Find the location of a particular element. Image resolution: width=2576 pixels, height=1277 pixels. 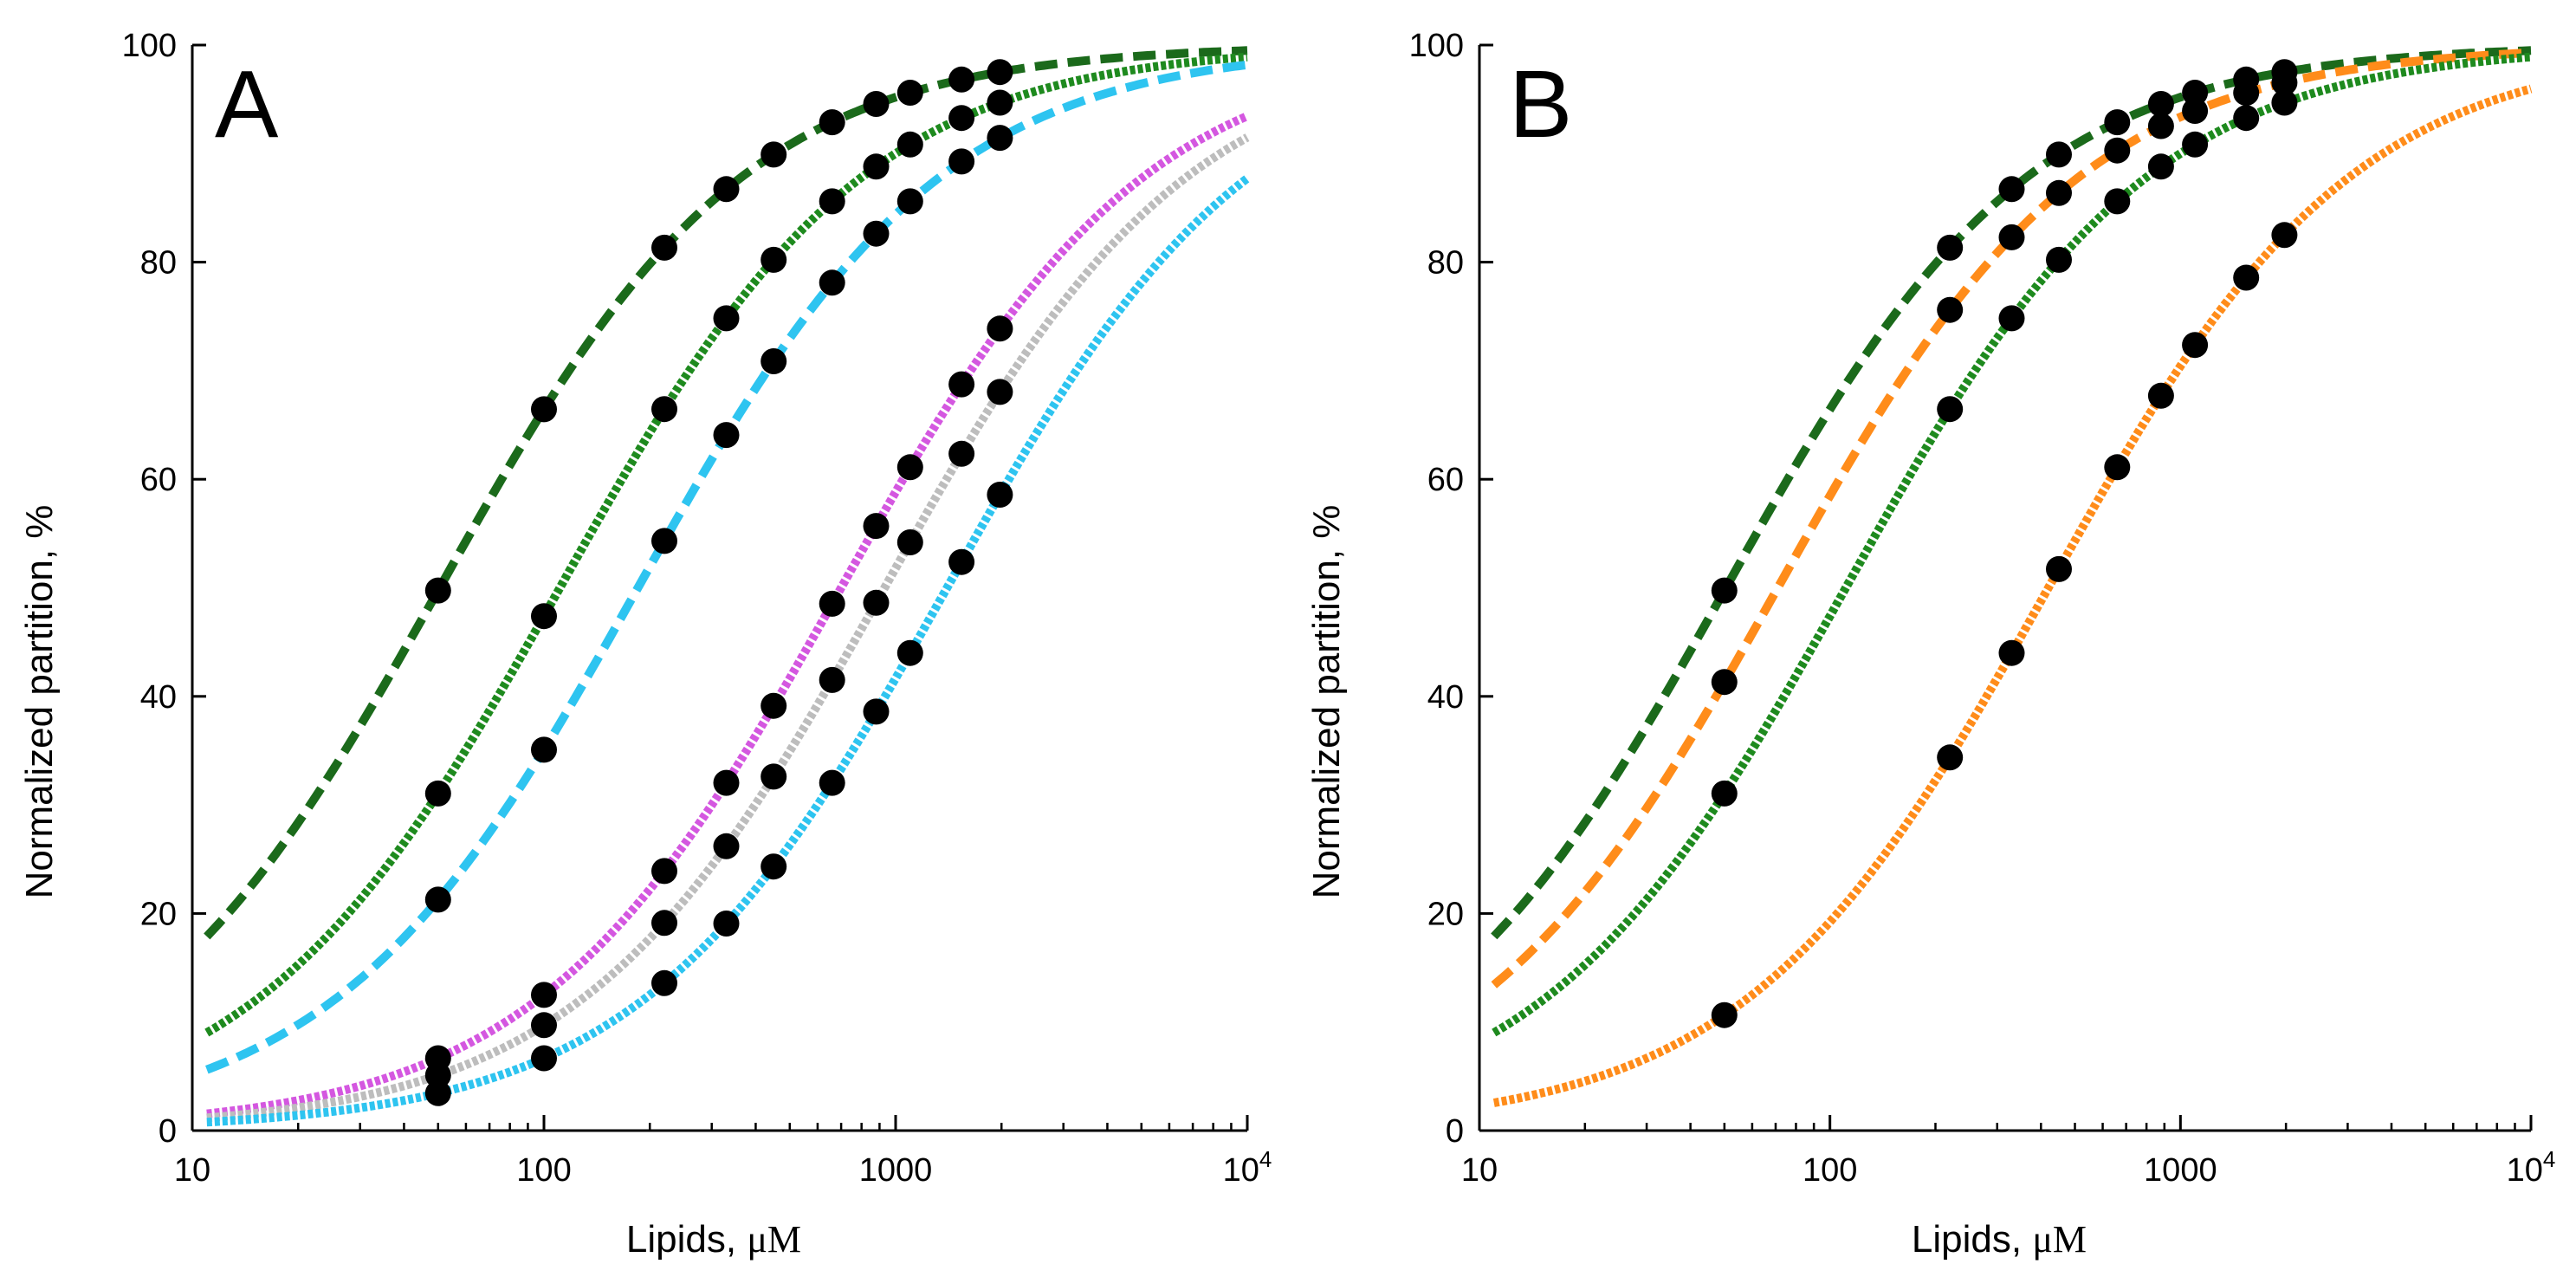

x-tick-label: 100 is located at coordinates (1830, 1170).